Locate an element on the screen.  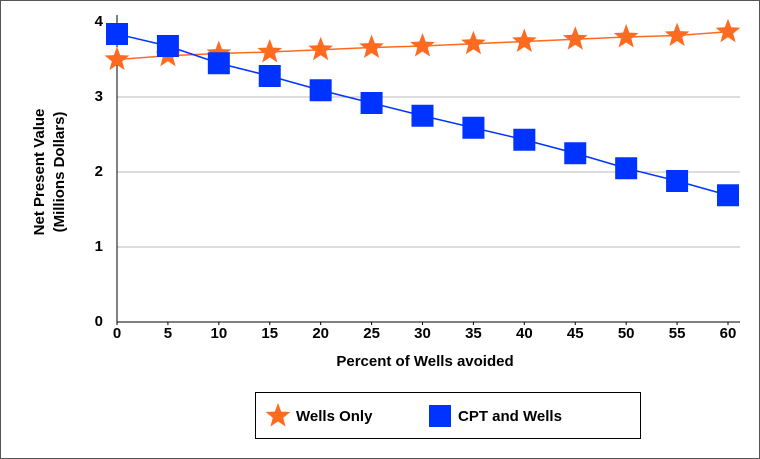
x-tick-label: 20 is located at coordinates (320, 333).